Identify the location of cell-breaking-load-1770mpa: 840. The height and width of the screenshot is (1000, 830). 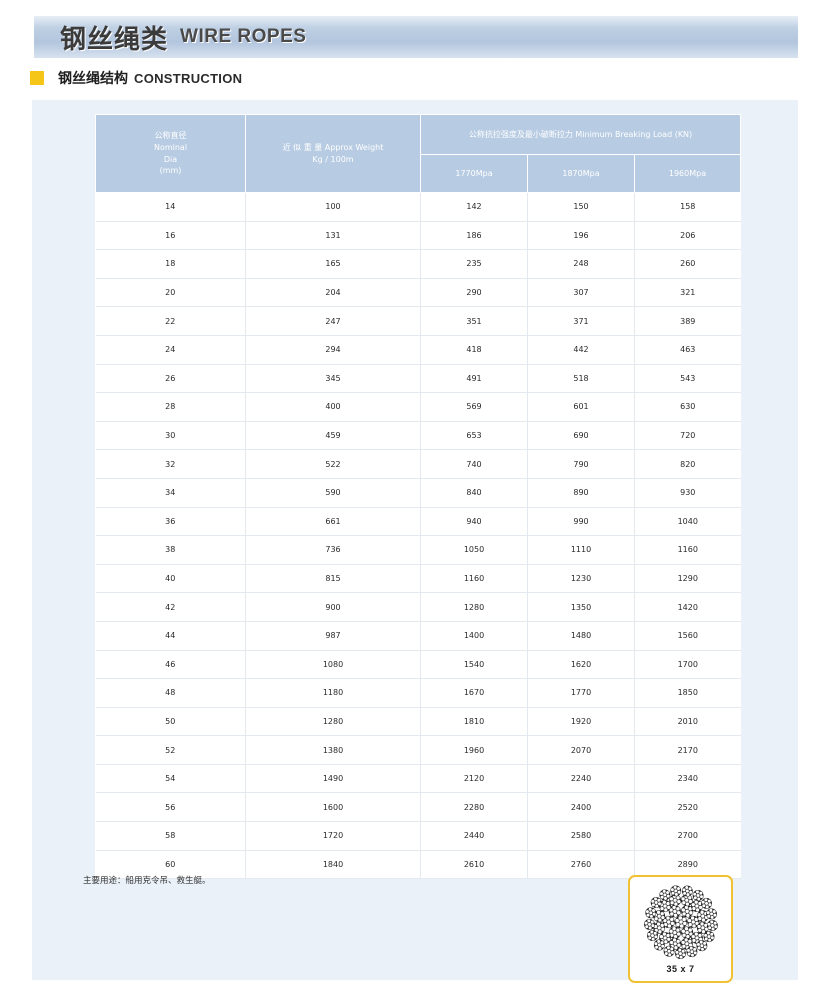
(474, 493).